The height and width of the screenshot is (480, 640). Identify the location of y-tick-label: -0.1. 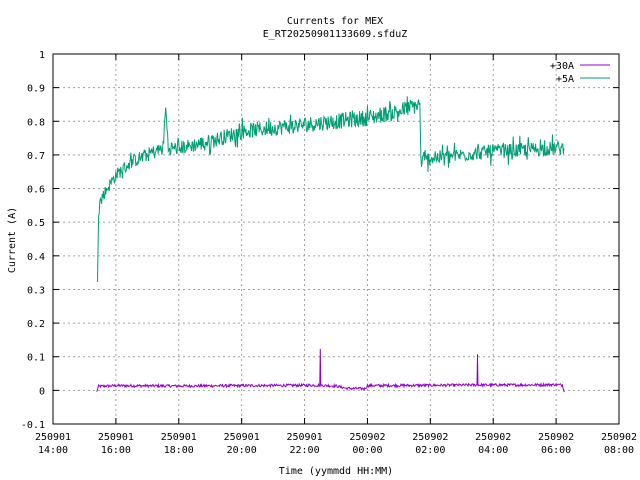
(33, 425).